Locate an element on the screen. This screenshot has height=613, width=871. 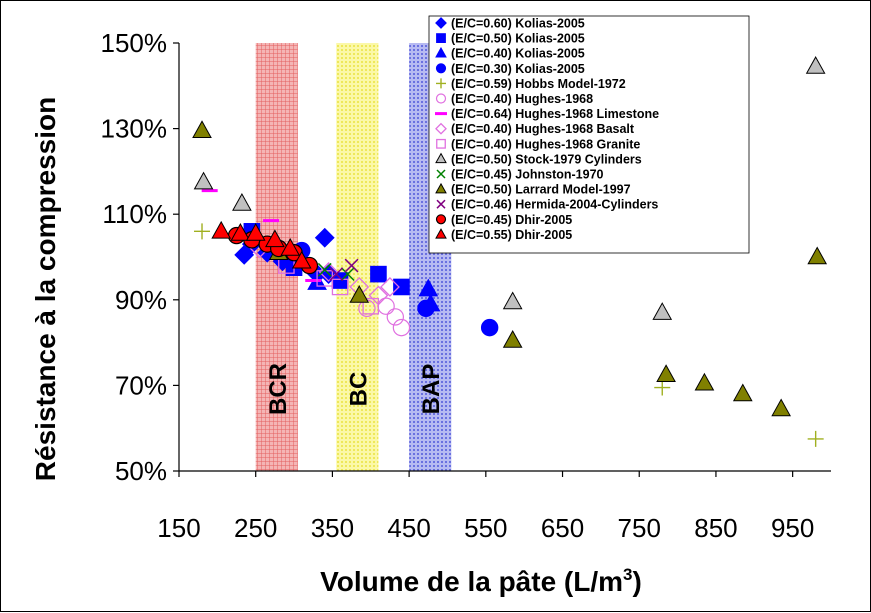
legend-entry: (E/C=0.45) Johnston-1970 is located at coordinates (520, 175).